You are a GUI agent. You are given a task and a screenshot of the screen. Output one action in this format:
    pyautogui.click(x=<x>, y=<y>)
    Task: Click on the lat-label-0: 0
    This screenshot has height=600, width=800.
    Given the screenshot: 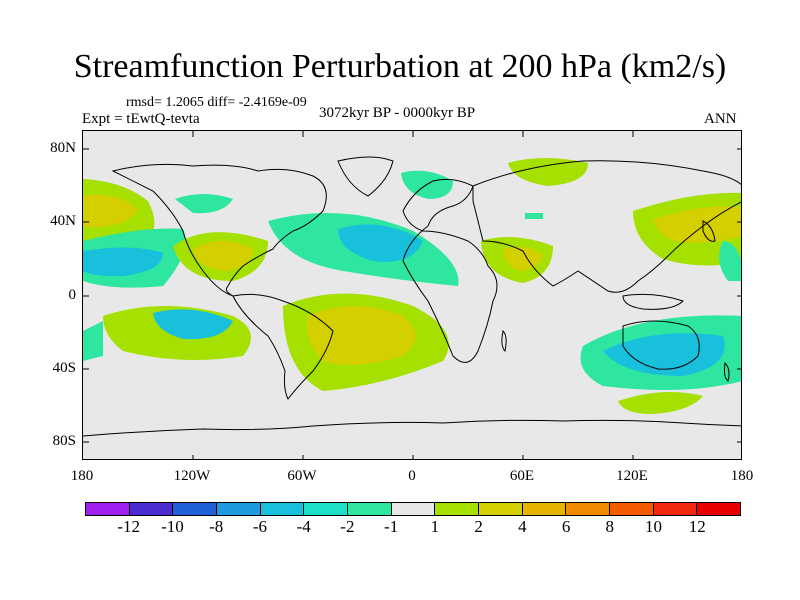 What is the action you would take?
    pyautogui.click(x=72, y=295)
    